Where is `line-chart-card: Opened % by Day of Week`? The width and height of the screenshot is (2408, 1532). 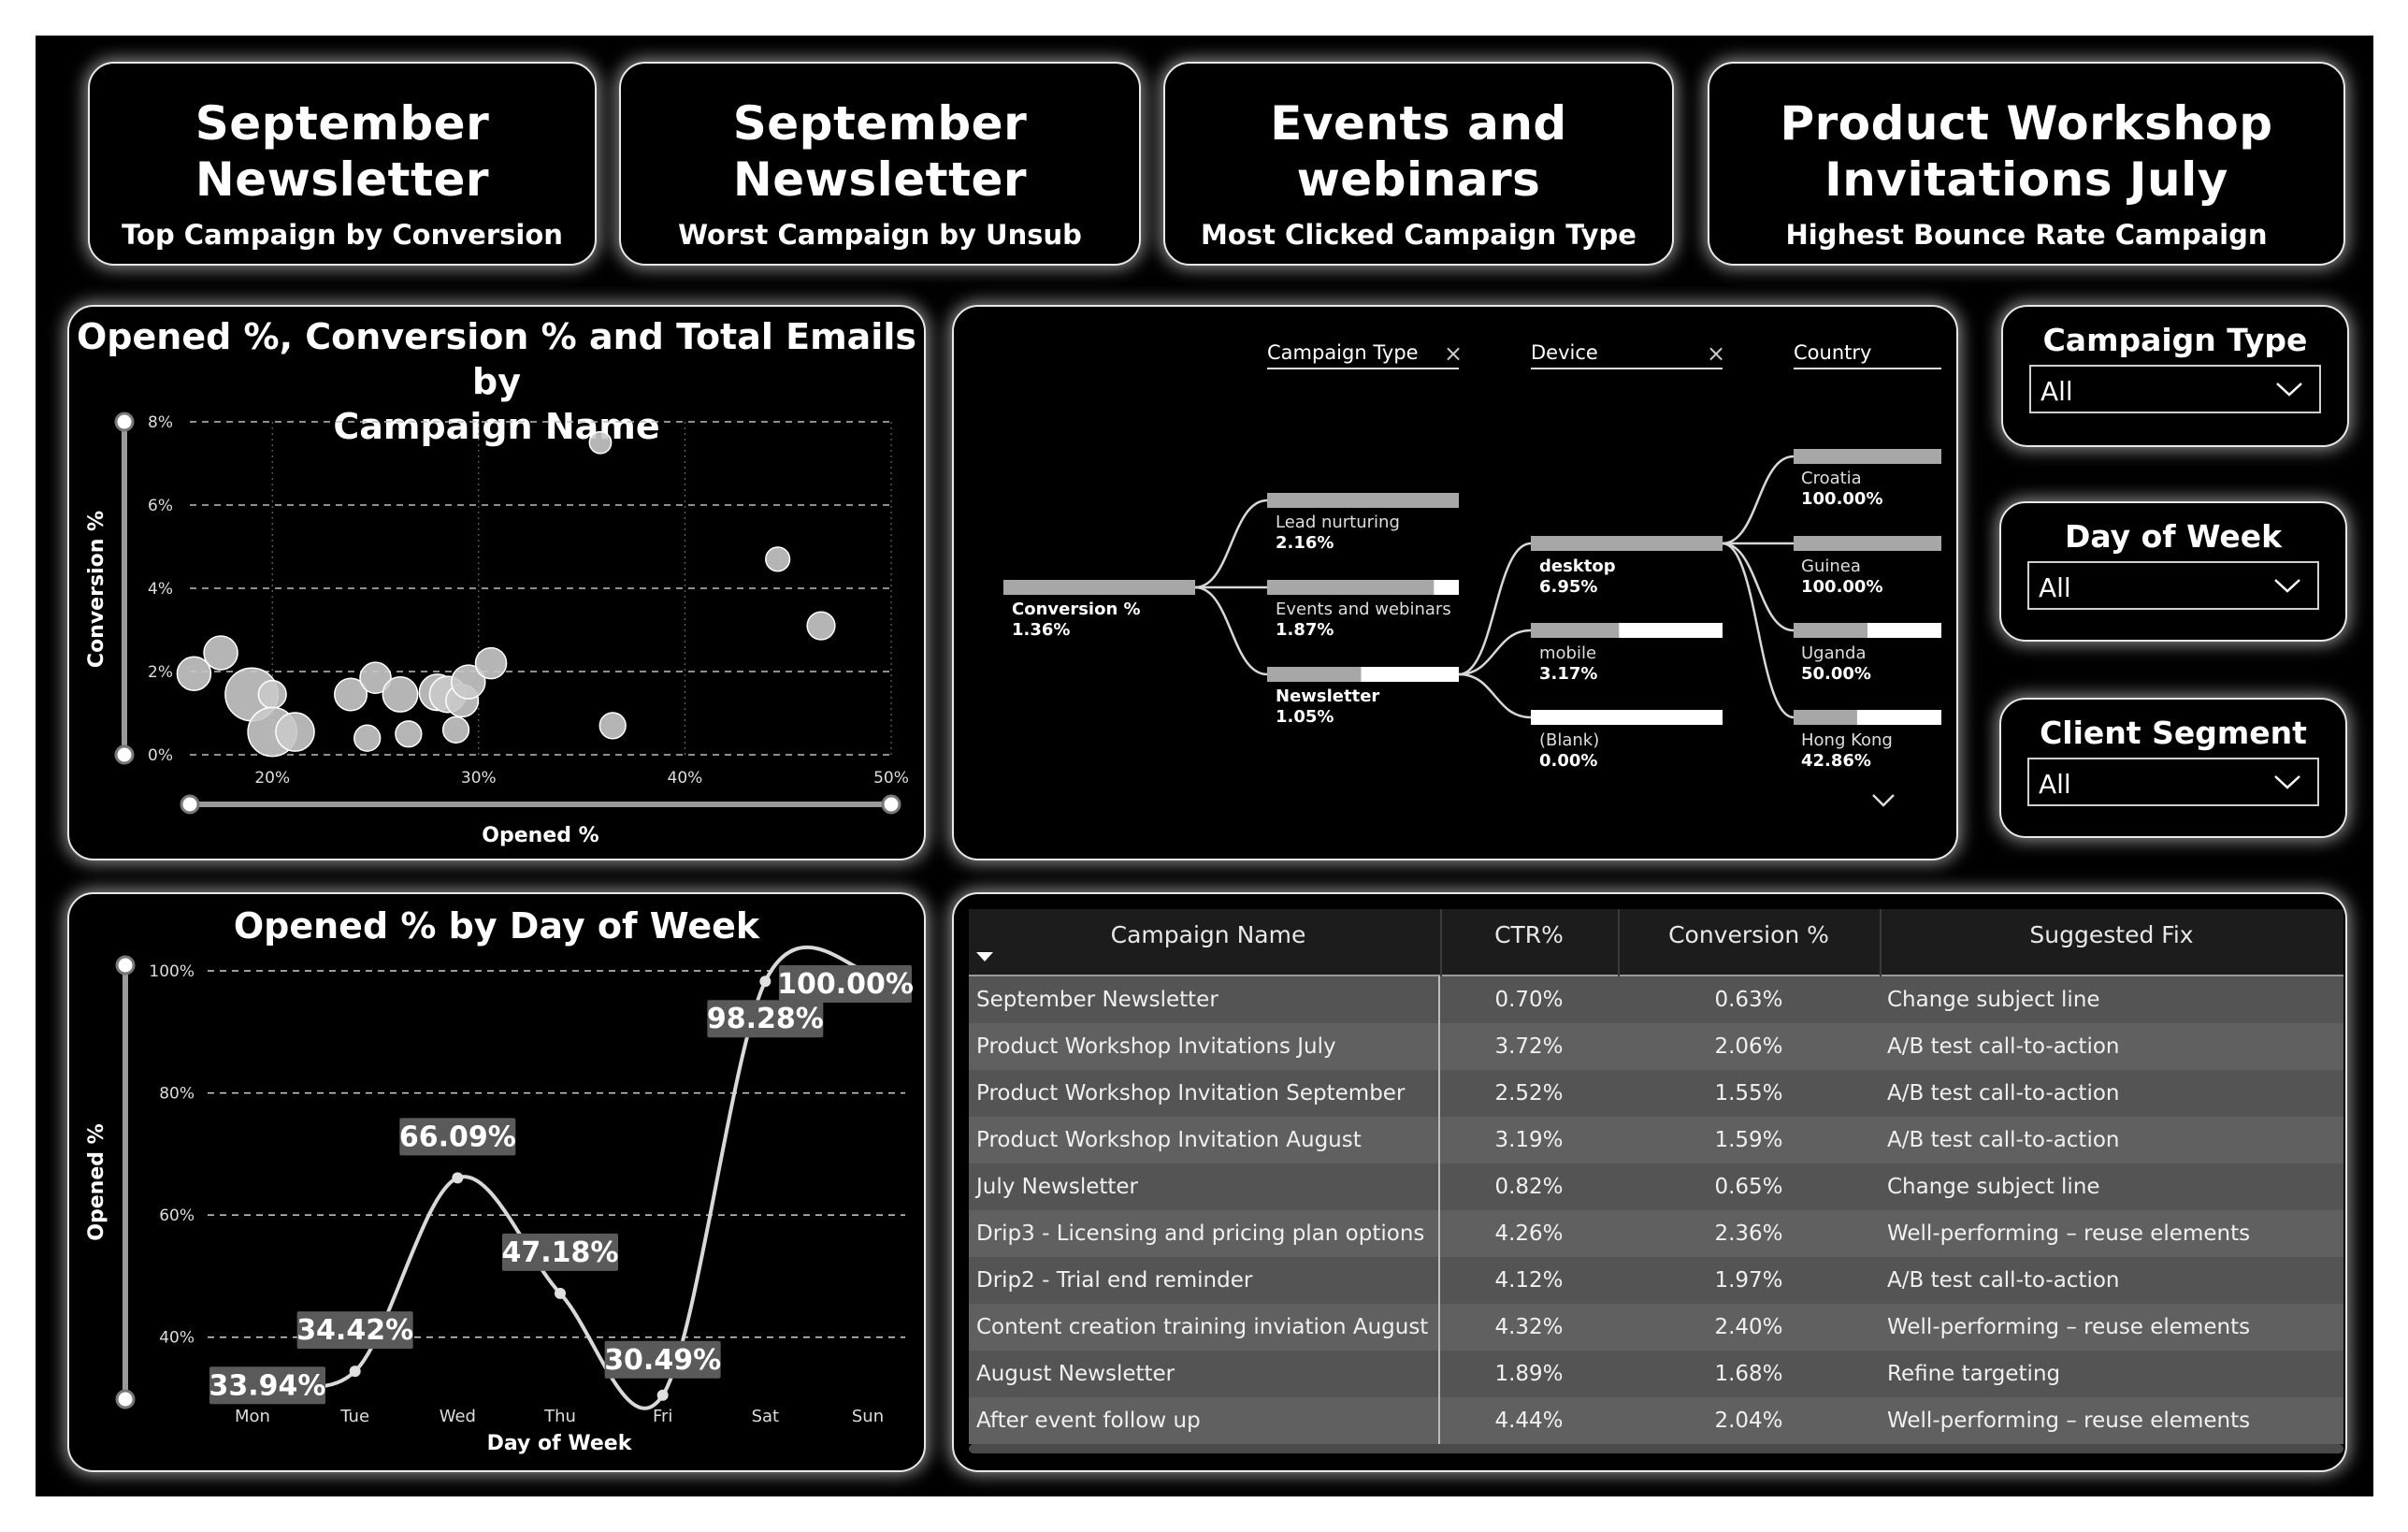 line-chart-card: Opened % by Day of Week is located at coordinates (496, 1182).